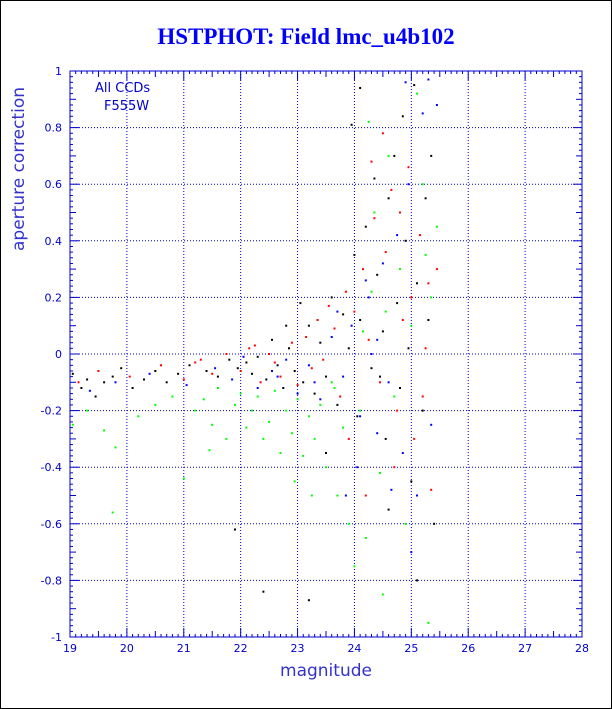  I want to click on x-tick-label: 25, so click(411, 648).